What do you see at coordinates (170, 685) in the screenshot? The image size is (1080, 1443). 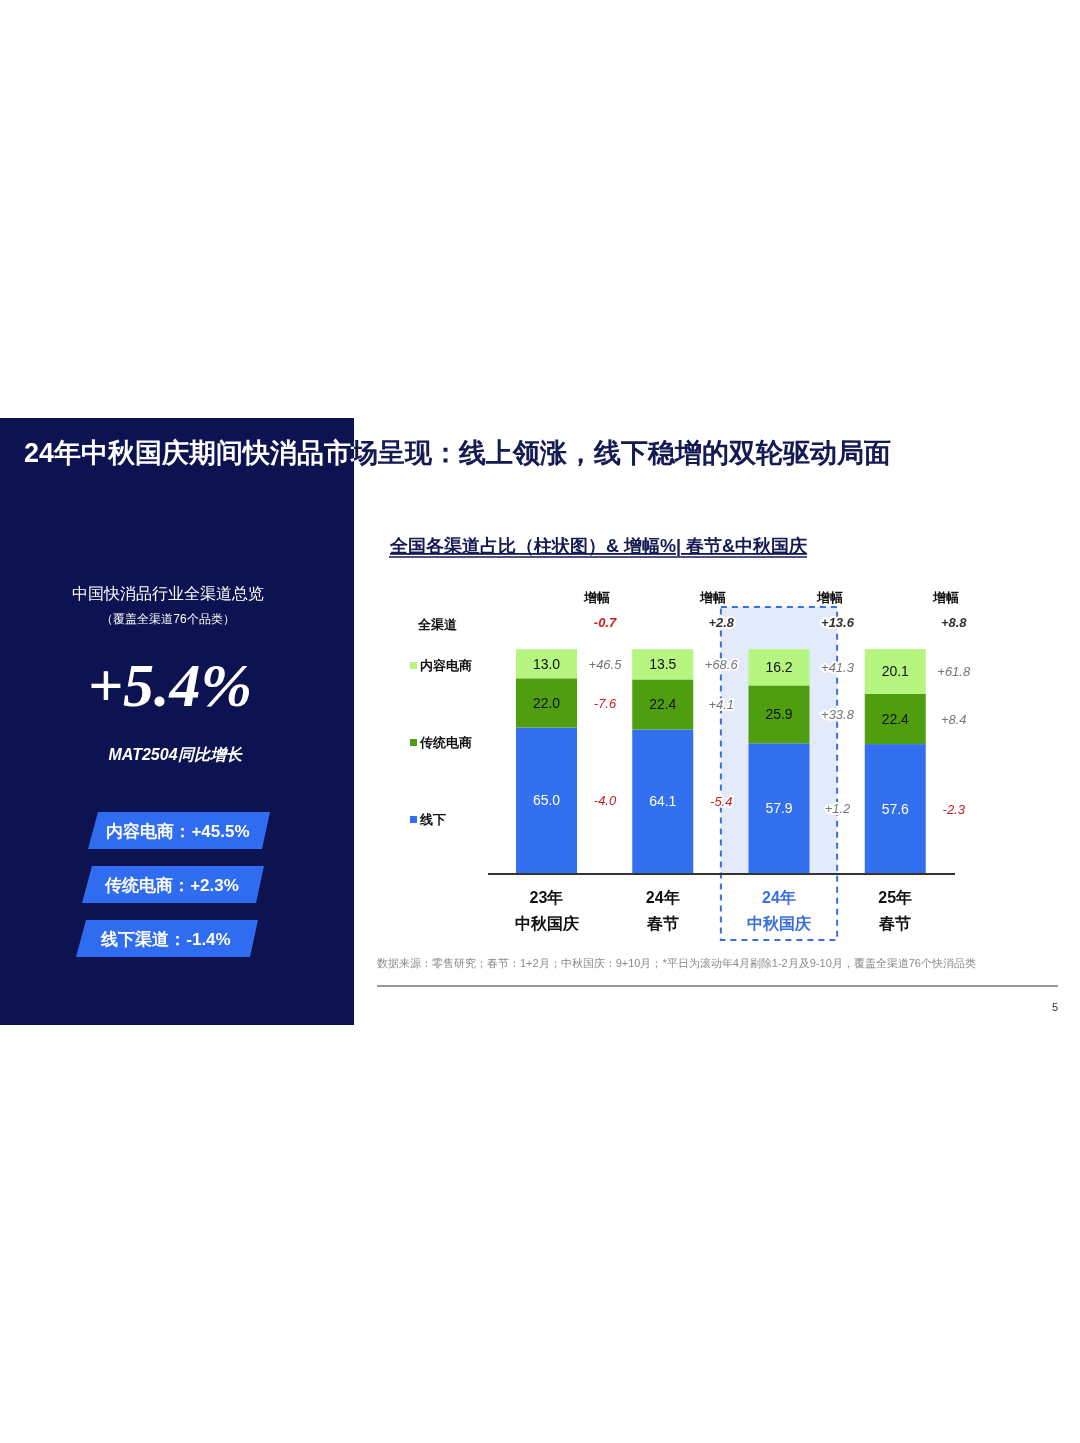 I see `text: +5.4%` at bounding box center [170, 685].